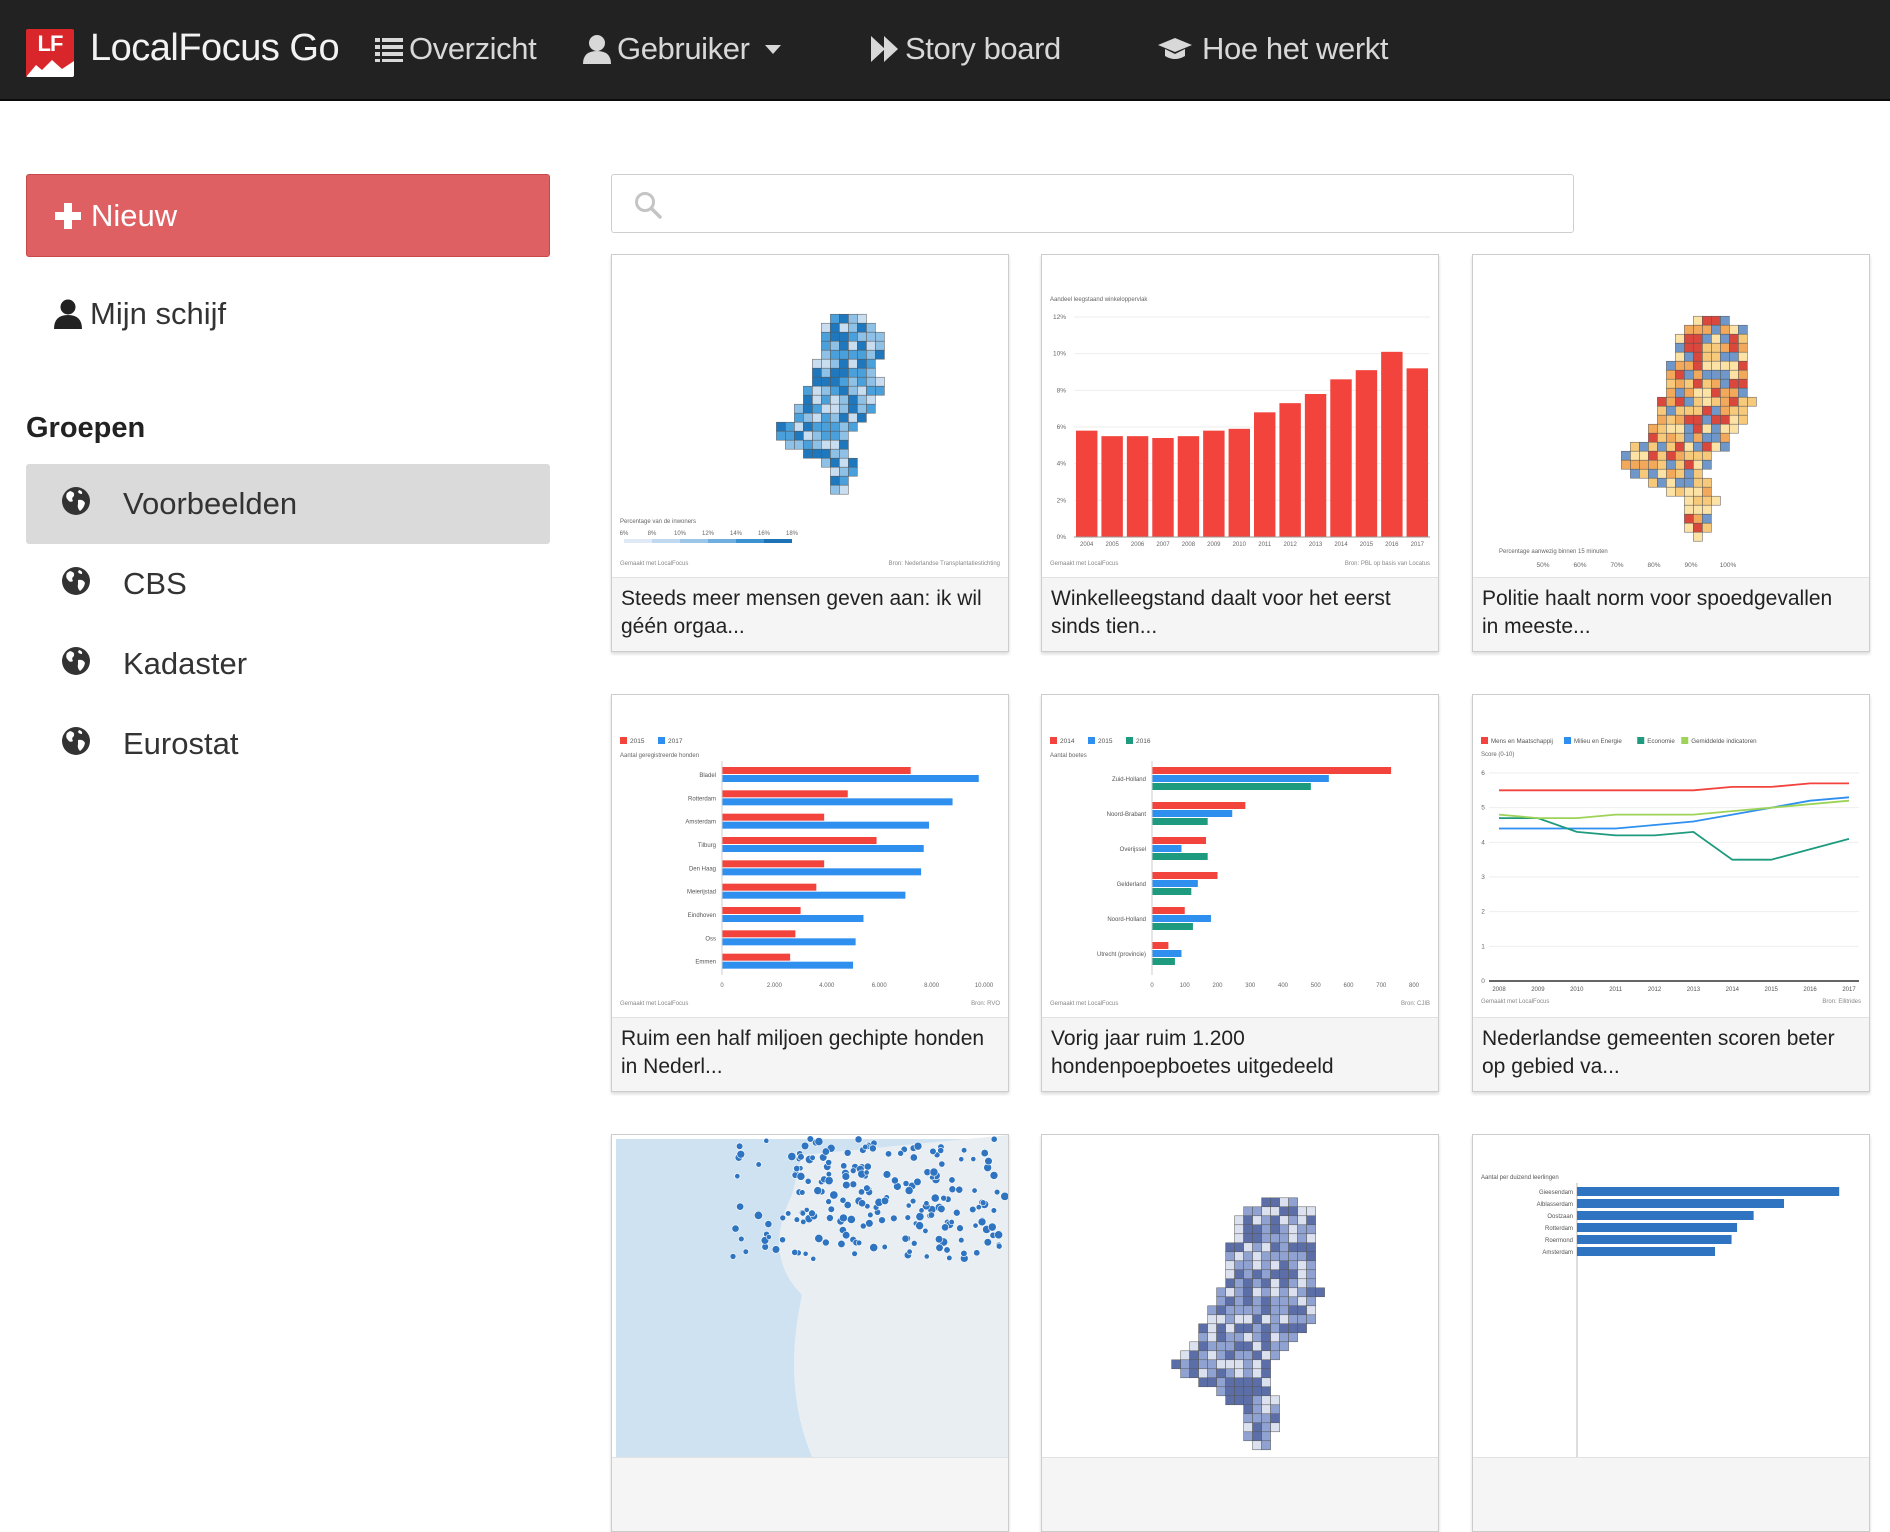  I want to click on plus-icon, so click(68, 215).